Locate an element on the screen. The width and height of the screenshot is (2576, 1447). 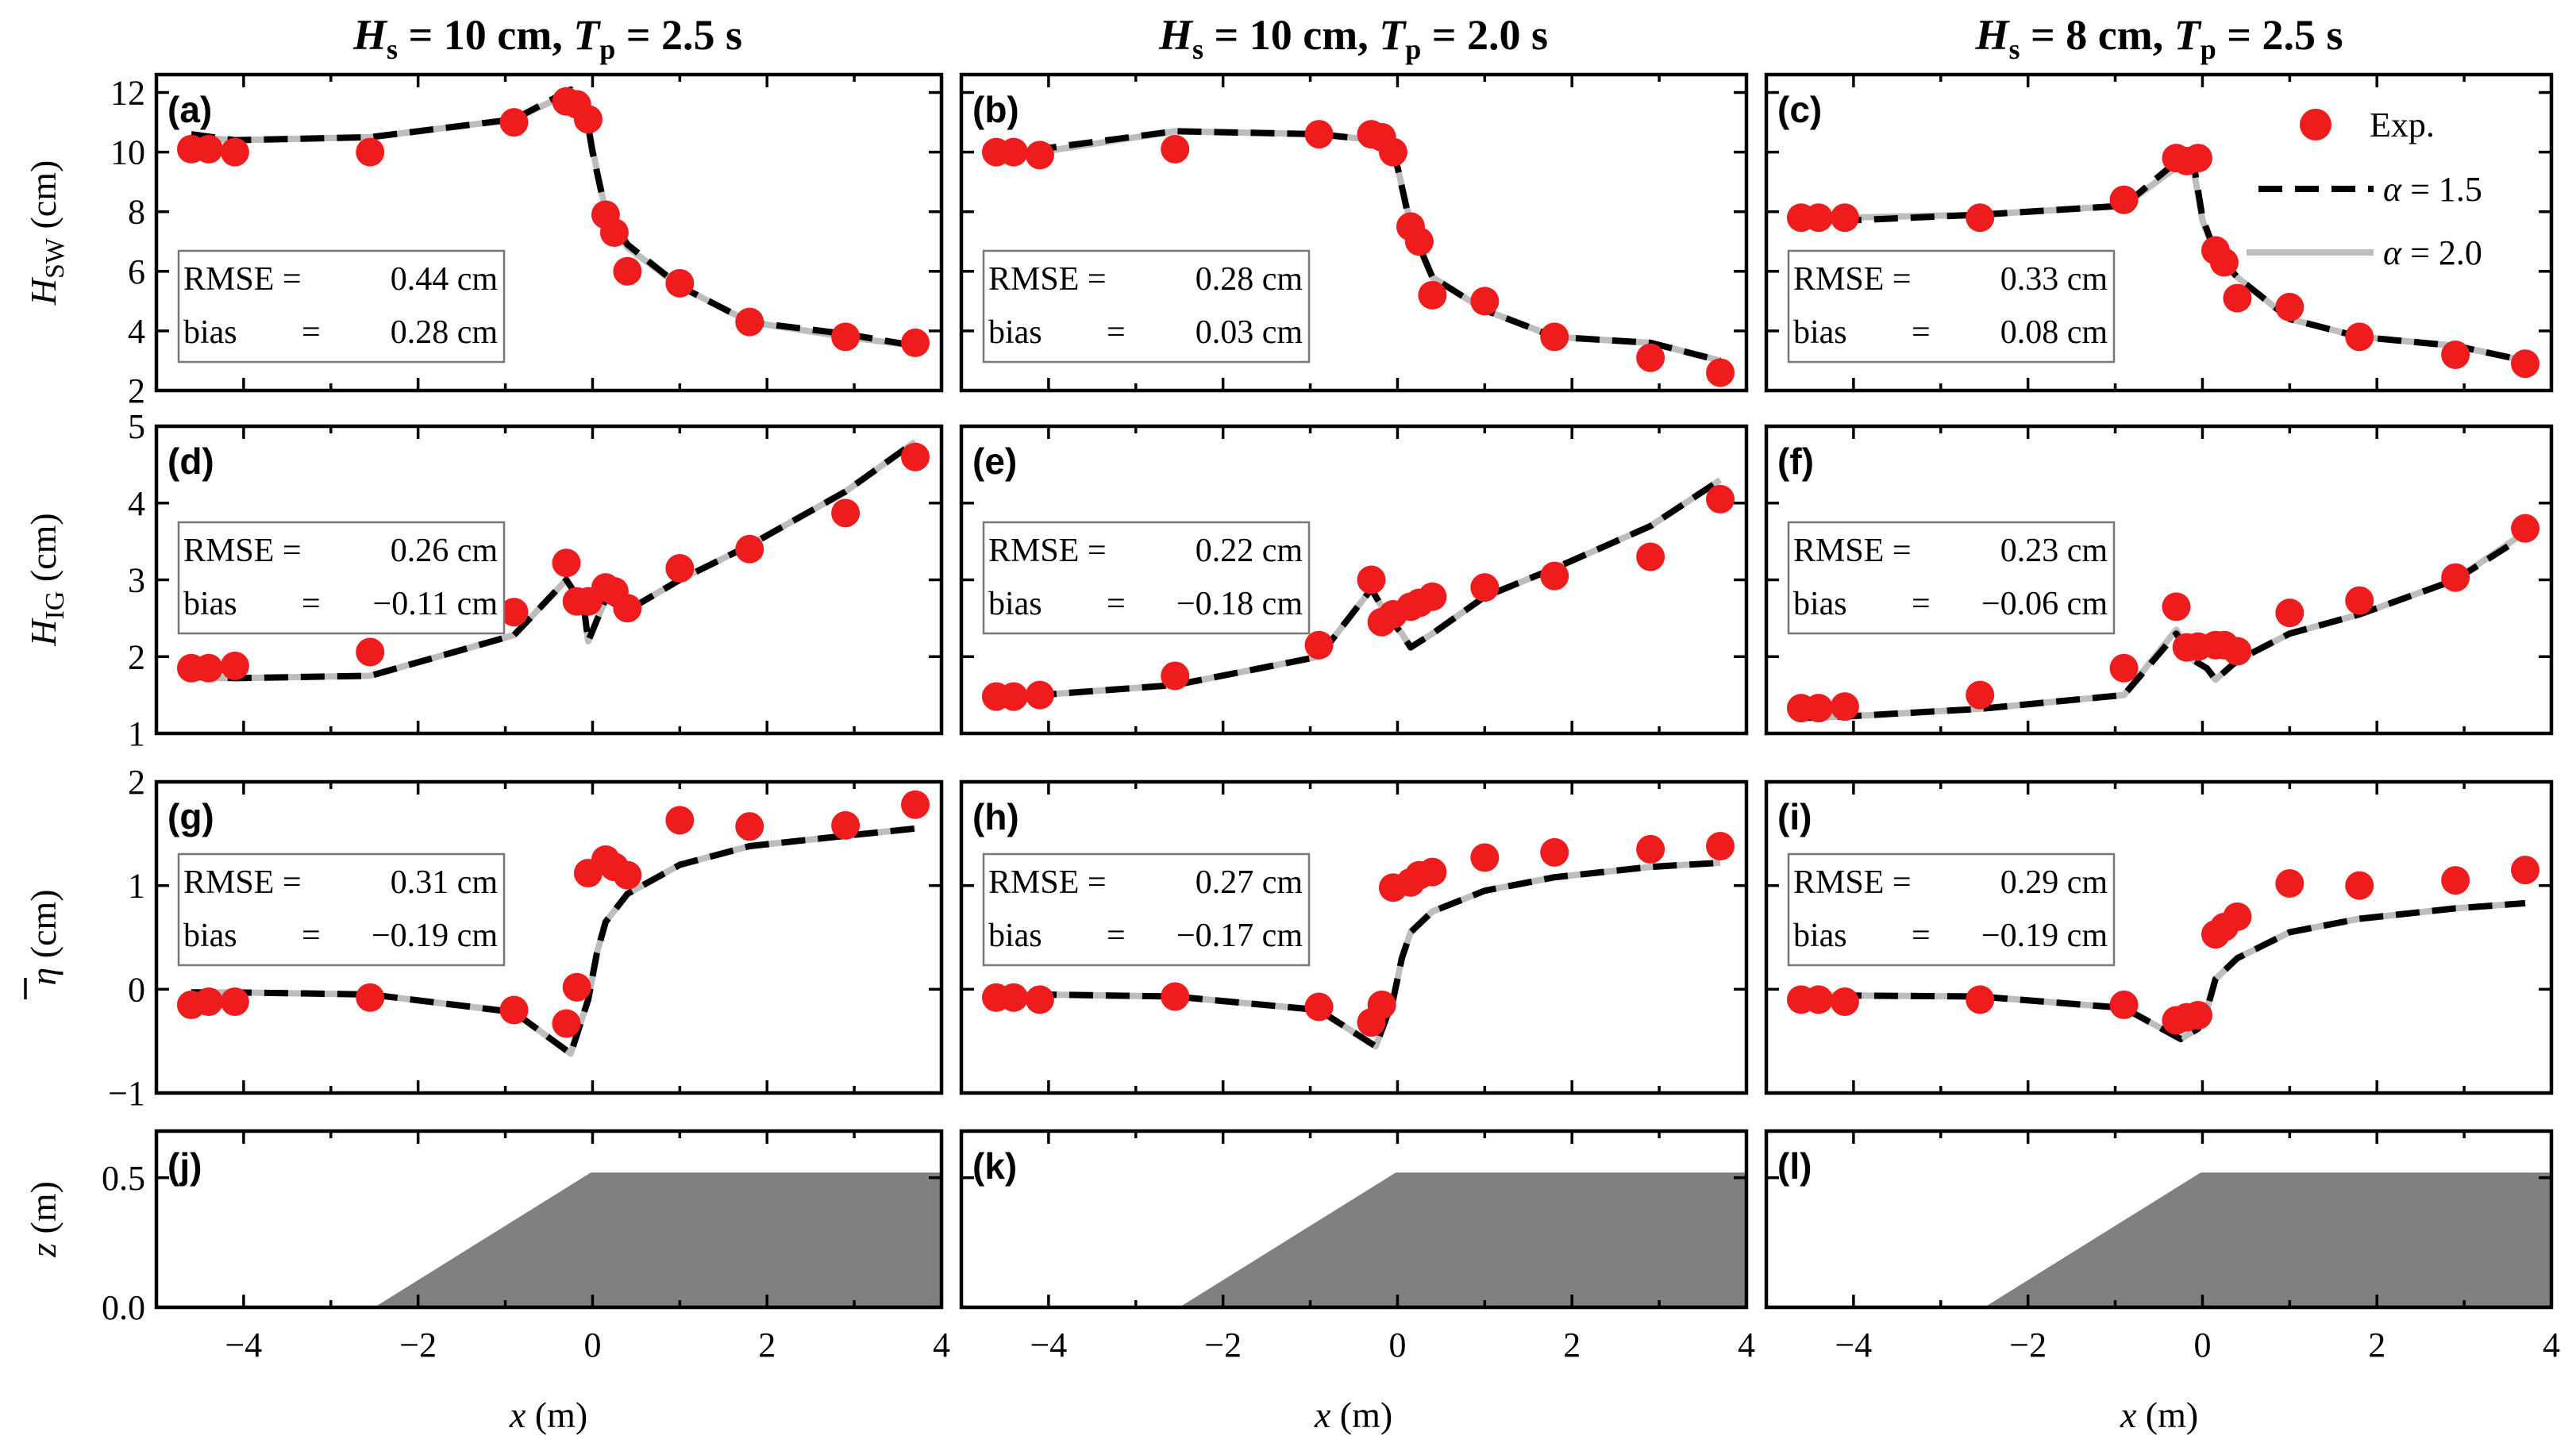
panel-frame-k is located at coordinates (1354, 1219).